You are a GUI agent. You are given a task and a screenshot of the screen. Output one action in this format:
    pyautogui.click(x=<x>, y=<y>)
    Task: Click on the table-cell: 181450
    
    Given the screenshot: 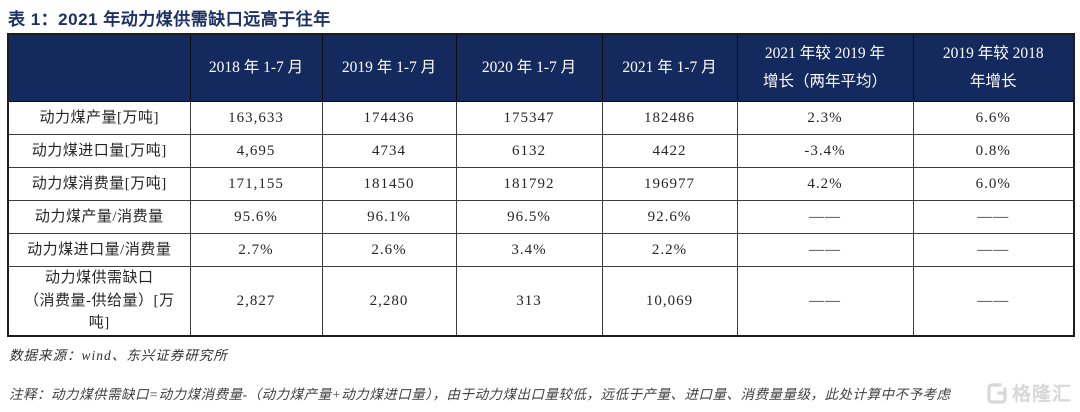 What is the action you would take?
    pyautogui.click(x=389, y=184)
    